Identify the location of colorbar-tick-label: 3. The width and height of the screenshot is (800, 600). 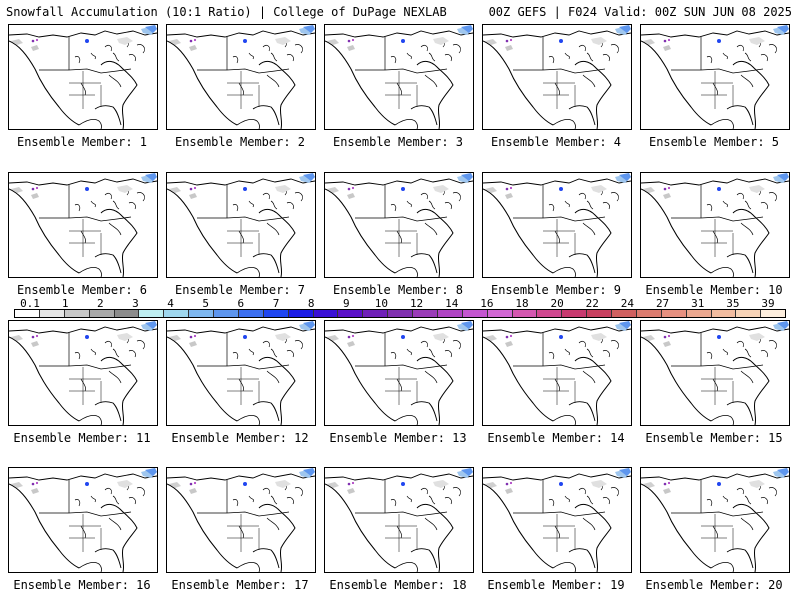
(135, 303).